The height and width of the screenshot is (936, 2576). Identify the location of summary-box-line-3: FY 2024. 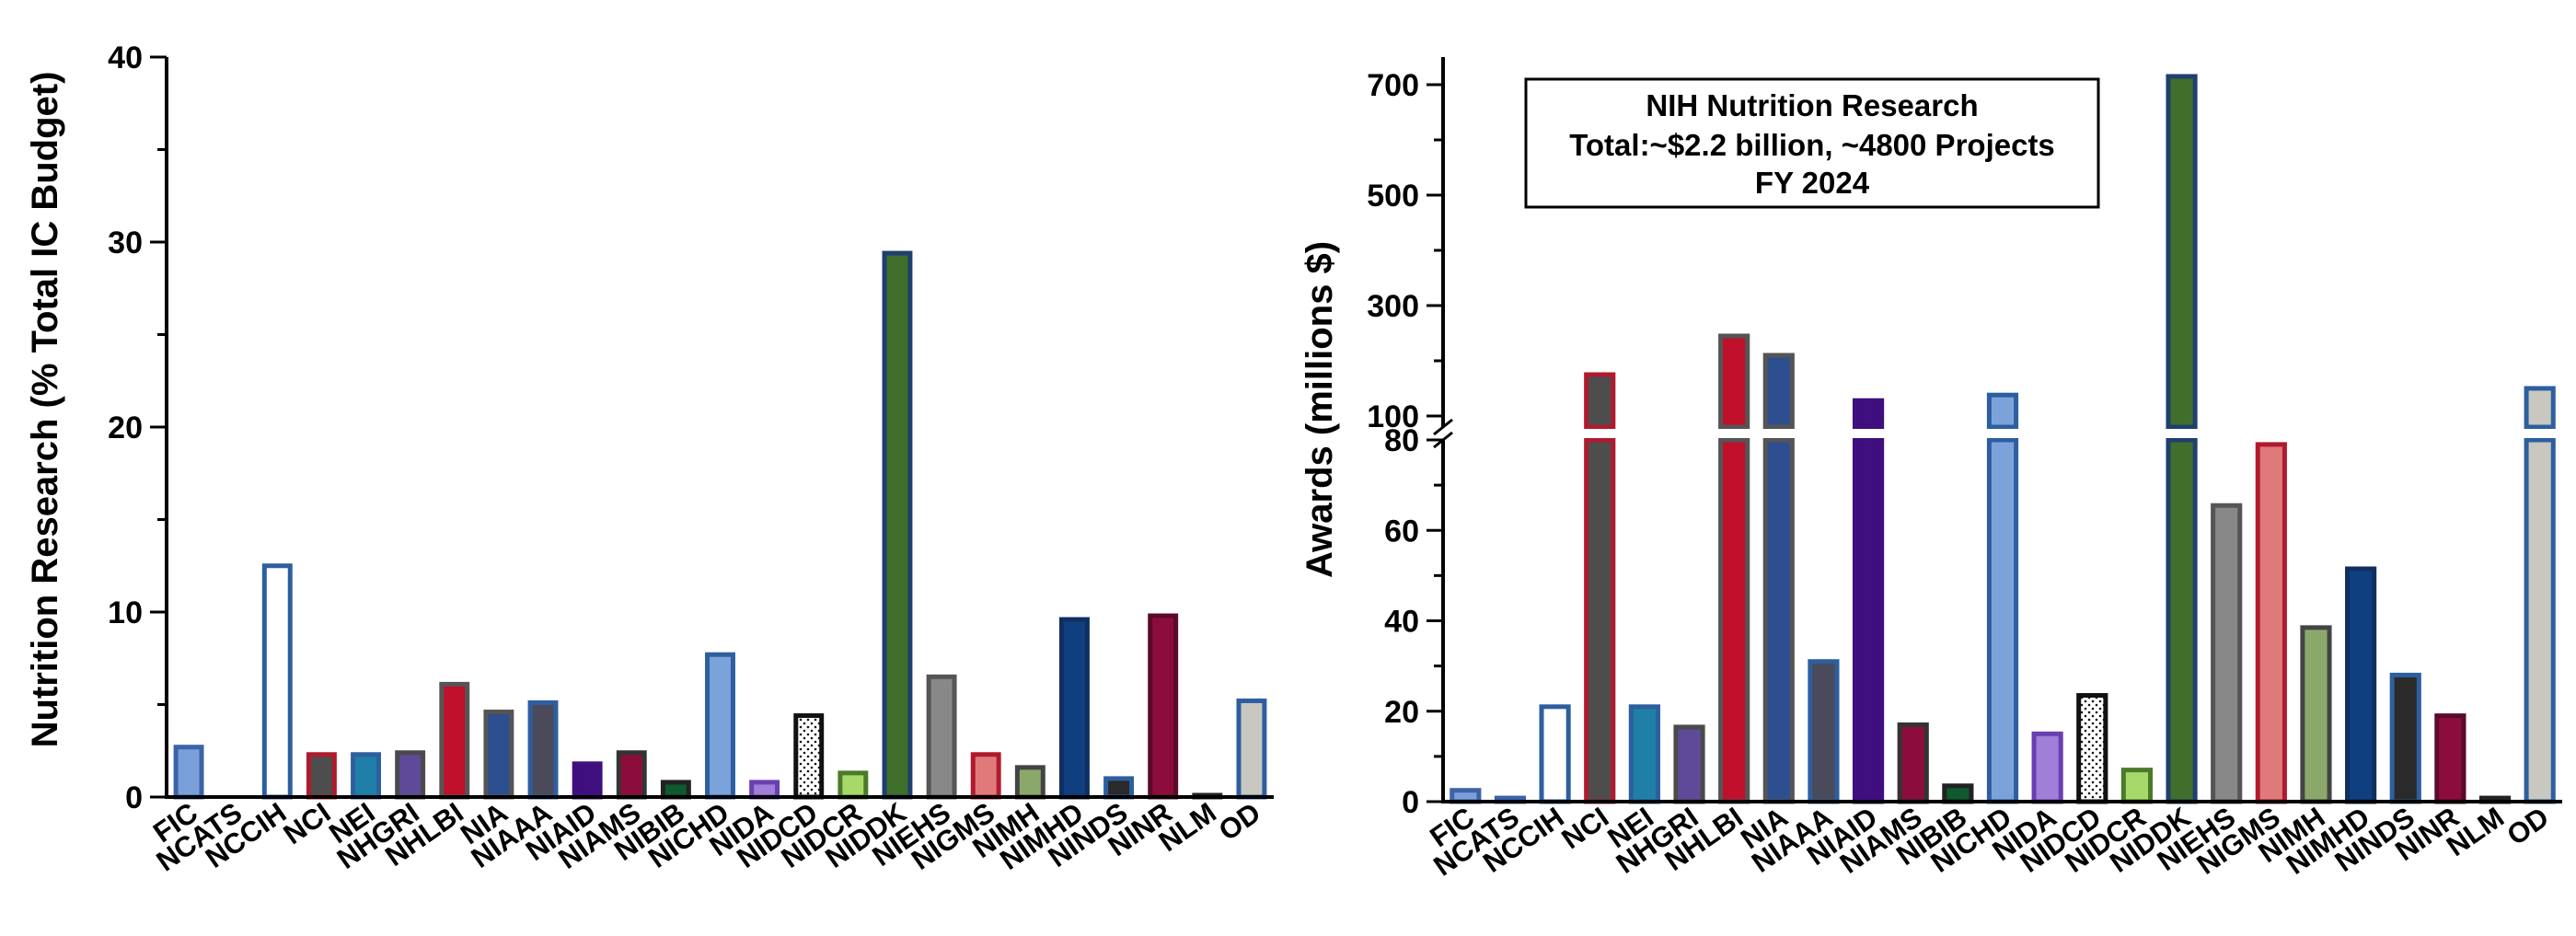
(1812, 183).